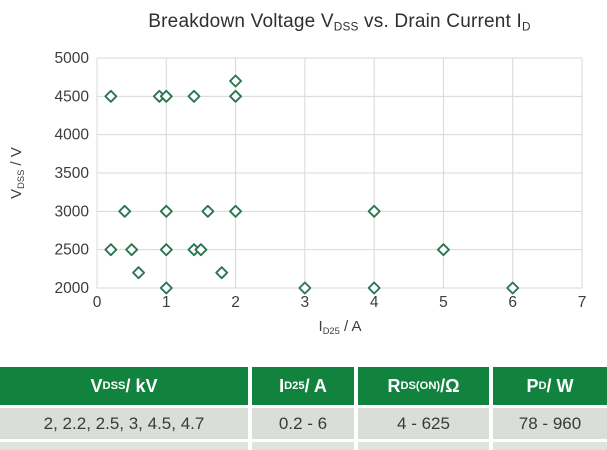 Image resolution: width=607 pixels, height=450 pixels. I want to click on y-axis-label: VDSS / V, so click(17, 173).